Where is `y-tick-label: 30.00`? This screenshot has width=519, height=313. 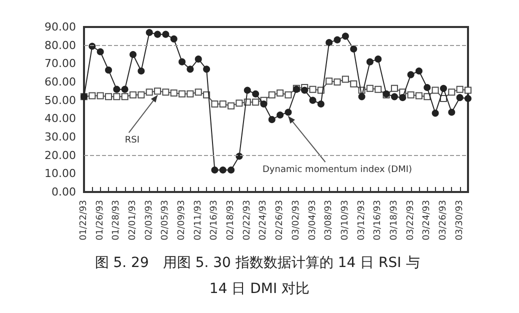 y-tick-label: 30.00 is located at coordinates (60, 137).